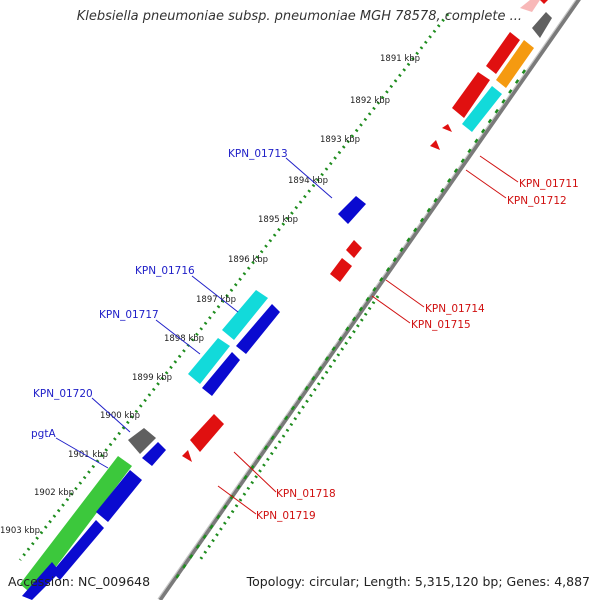 The image size is (600, 600). Describe the element at coordinates (43, 434) in the screenshot. I see `gene-label-pgtA: pgtA` at that location.